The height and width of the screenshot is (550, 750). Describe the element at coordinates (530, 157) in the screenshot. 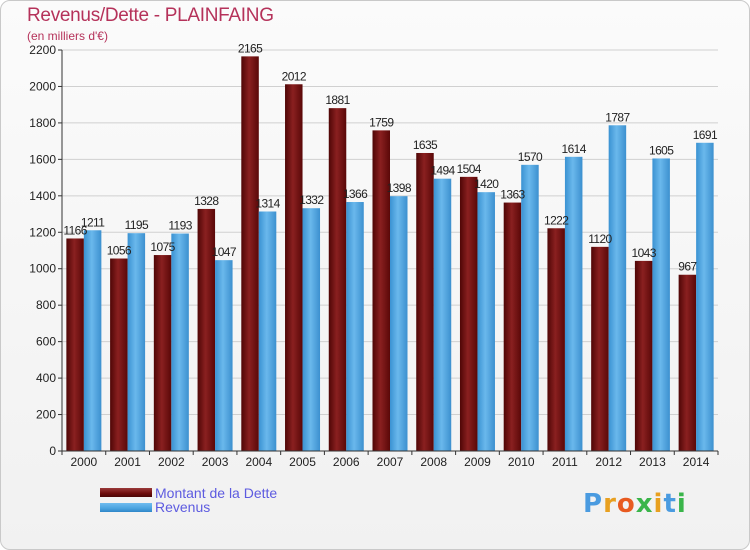

I see `value-label-revenus: 1570` at that location.